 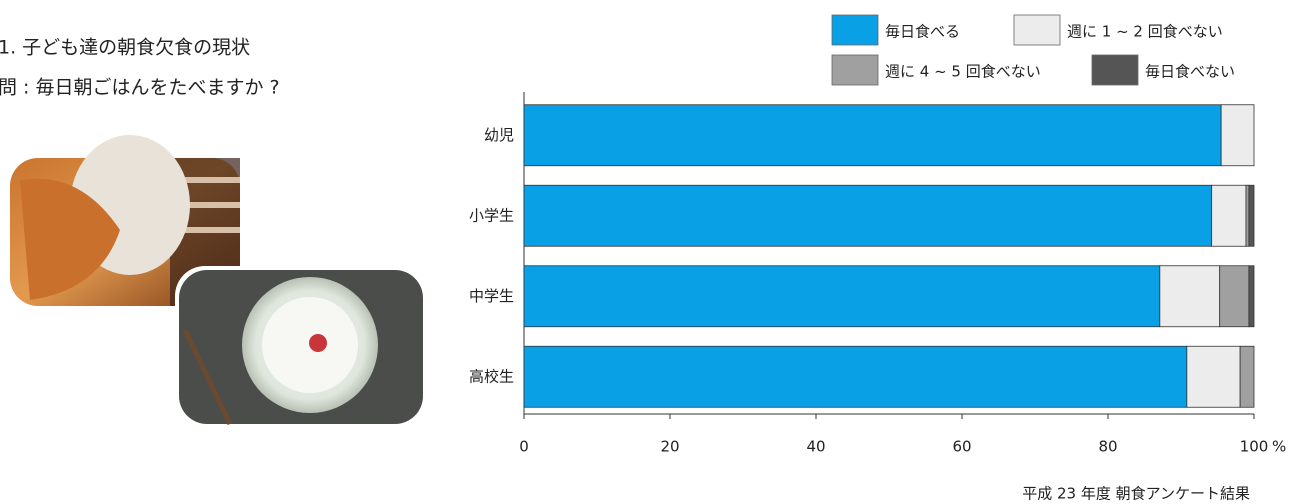 What do you see at coordinates (1279, 447) in the screenshot?
I see `x-axis-label: %` at bounding box center [1279, 447].